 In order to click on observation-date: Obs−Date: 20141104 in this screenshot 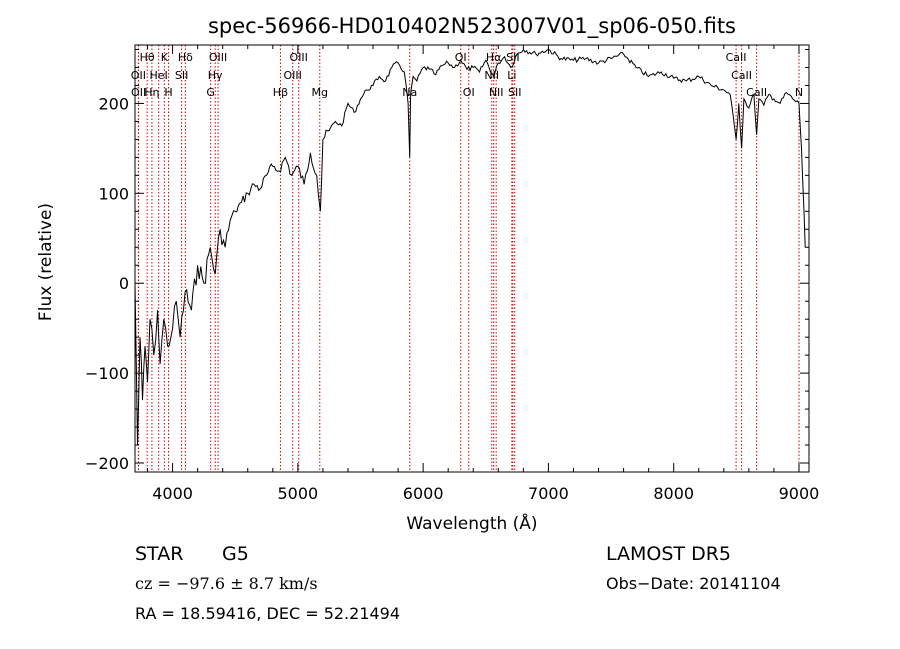, I will do `click(693, 583)`.